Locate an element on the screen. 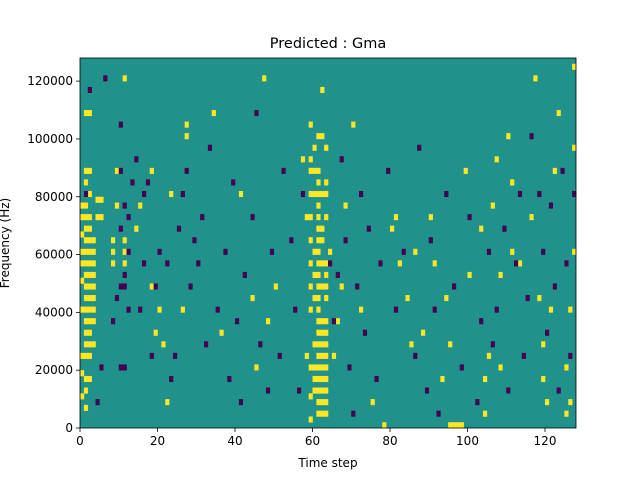  y-tick-label: 20000 is located at coordinates (54, 370).